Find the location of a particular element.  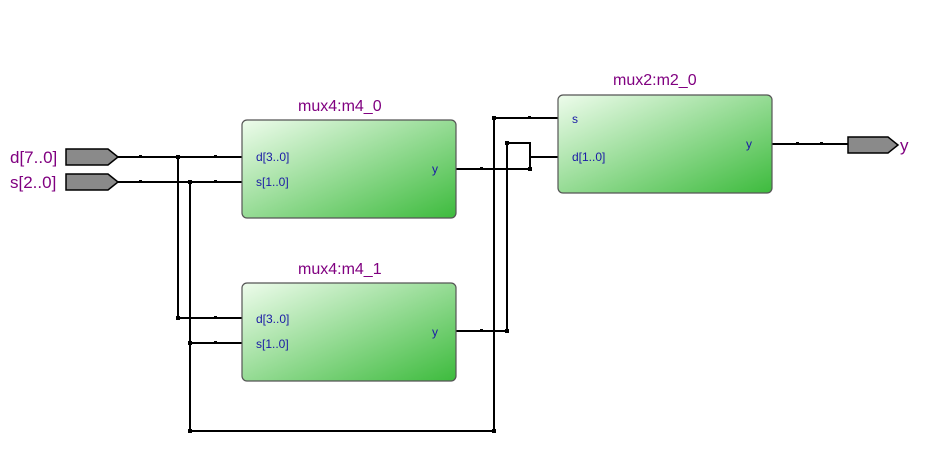

block-title: mux4:m4_0 is located at coordinates (340, 106).